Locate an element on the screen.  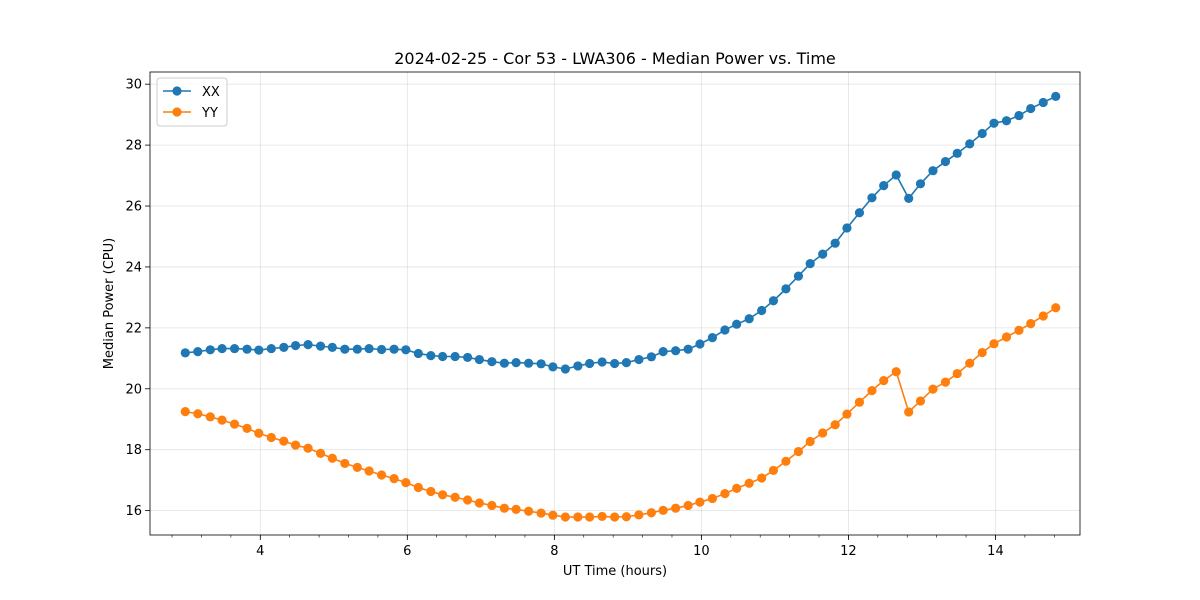
y-tick-label: 24 is located at coordinates (133, 267).